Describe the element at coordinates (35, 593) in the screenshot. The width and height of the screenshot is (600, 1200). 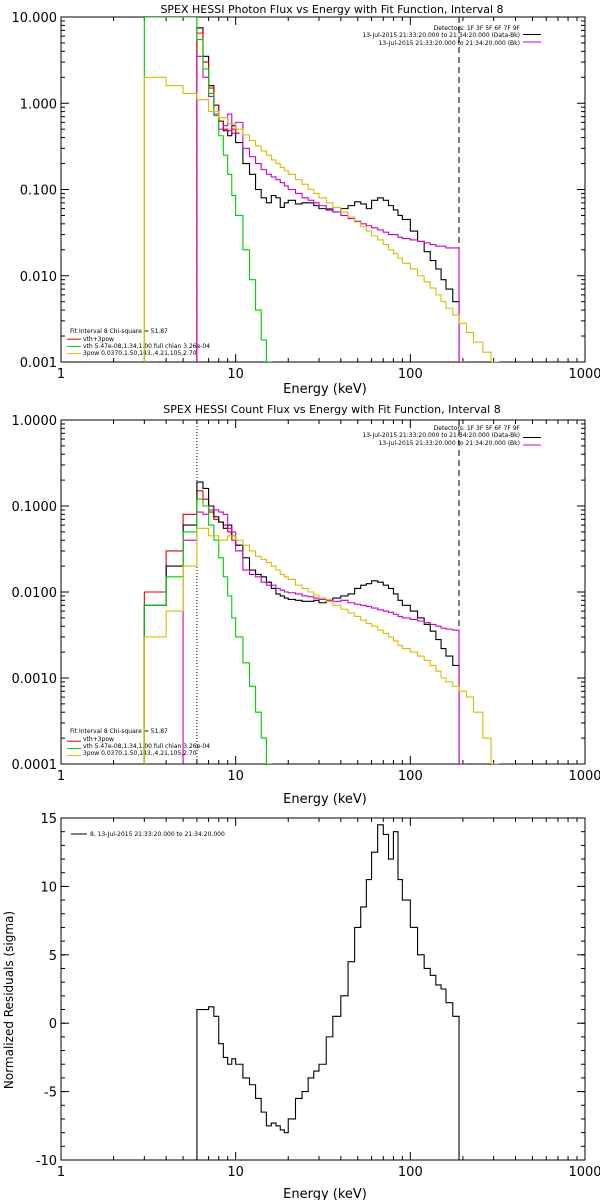
I see `y-tick-label: 0.0100` at that location.